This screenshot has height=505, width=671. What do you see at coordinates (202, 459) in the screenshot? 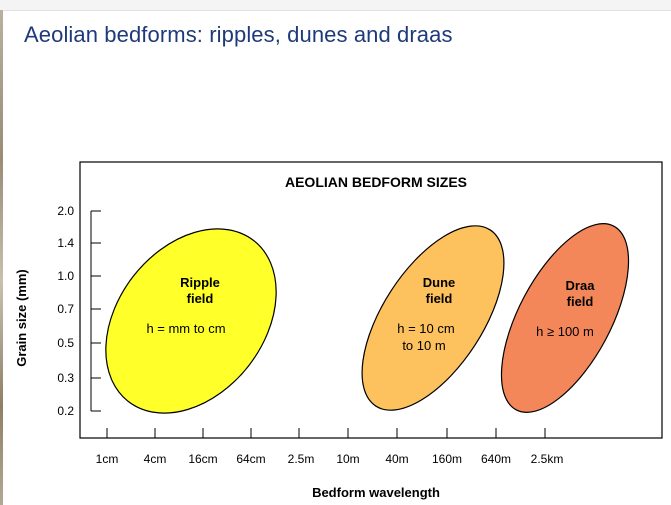
I see `x-tick-label: 16cm` at bounding box center [202, 459].